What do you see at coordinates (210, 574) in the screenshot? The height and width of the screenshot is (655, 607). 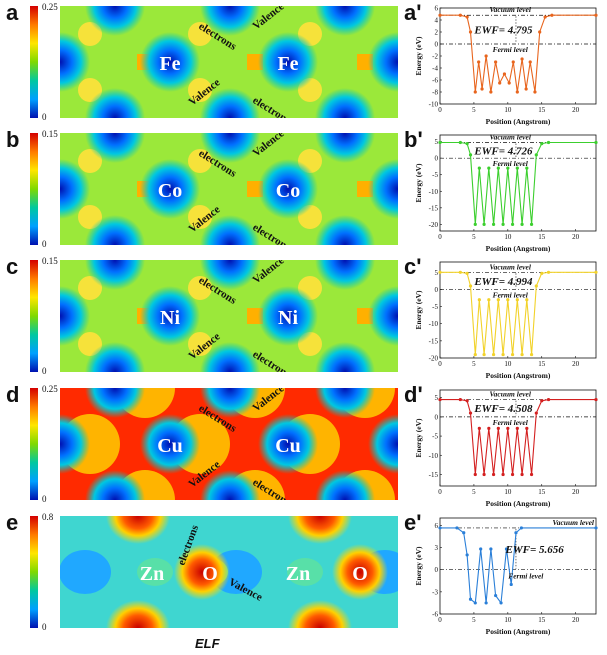 I see `atom-label: O` at bounding box center [210, 574].